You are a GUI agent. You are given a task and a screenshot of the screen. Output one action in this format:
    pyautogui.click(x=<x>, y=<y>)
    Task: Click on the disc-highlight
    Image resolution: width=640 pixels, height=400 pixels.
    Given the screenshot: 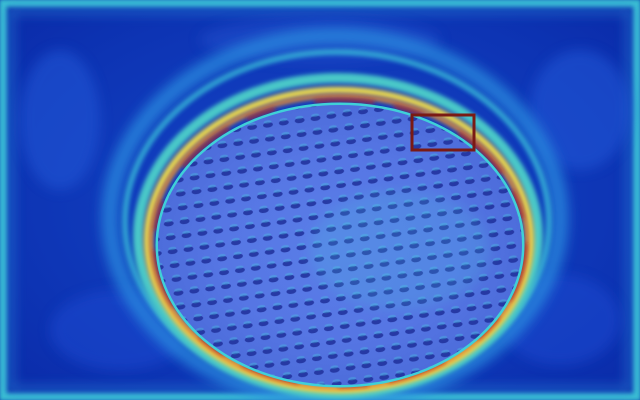 What is the action you would take?
    pyautogui.click(x=400, y=250)
    